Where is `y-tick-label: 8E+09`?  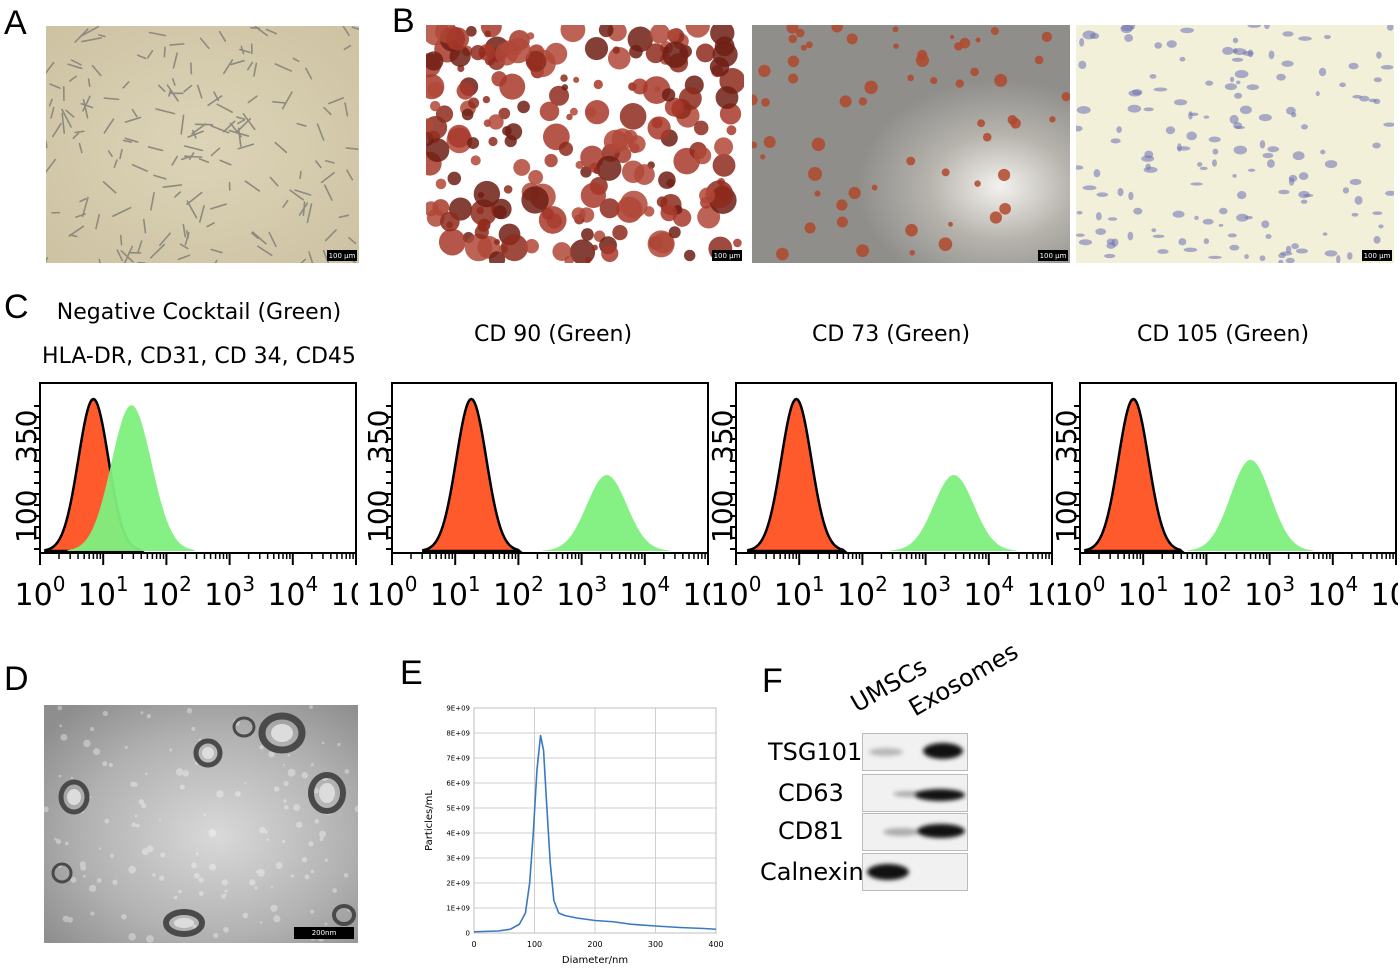
y-tick-label: 8E+09 is located at coordinates (458, 734).